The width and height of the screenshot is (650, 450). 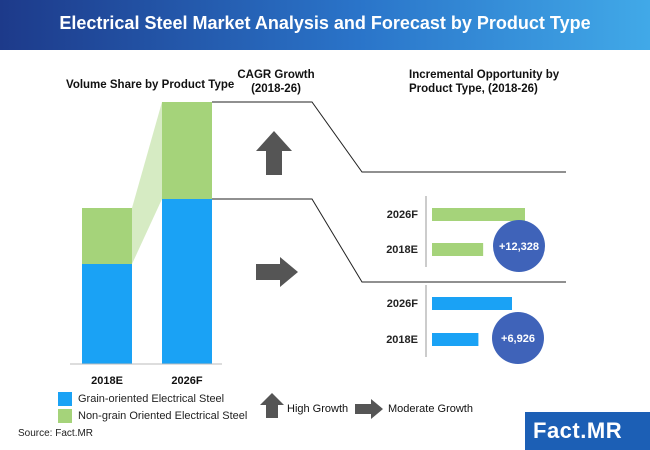 I want to click on hbar-grain-2018e, so click(x=455, y=339).